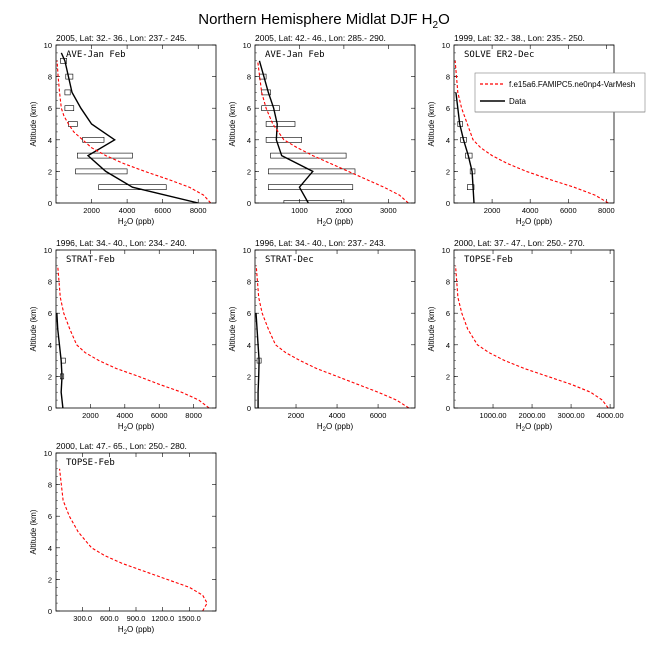 This screenshot has width=648, height=648. I want to click on legend-box, so click(560, 92).